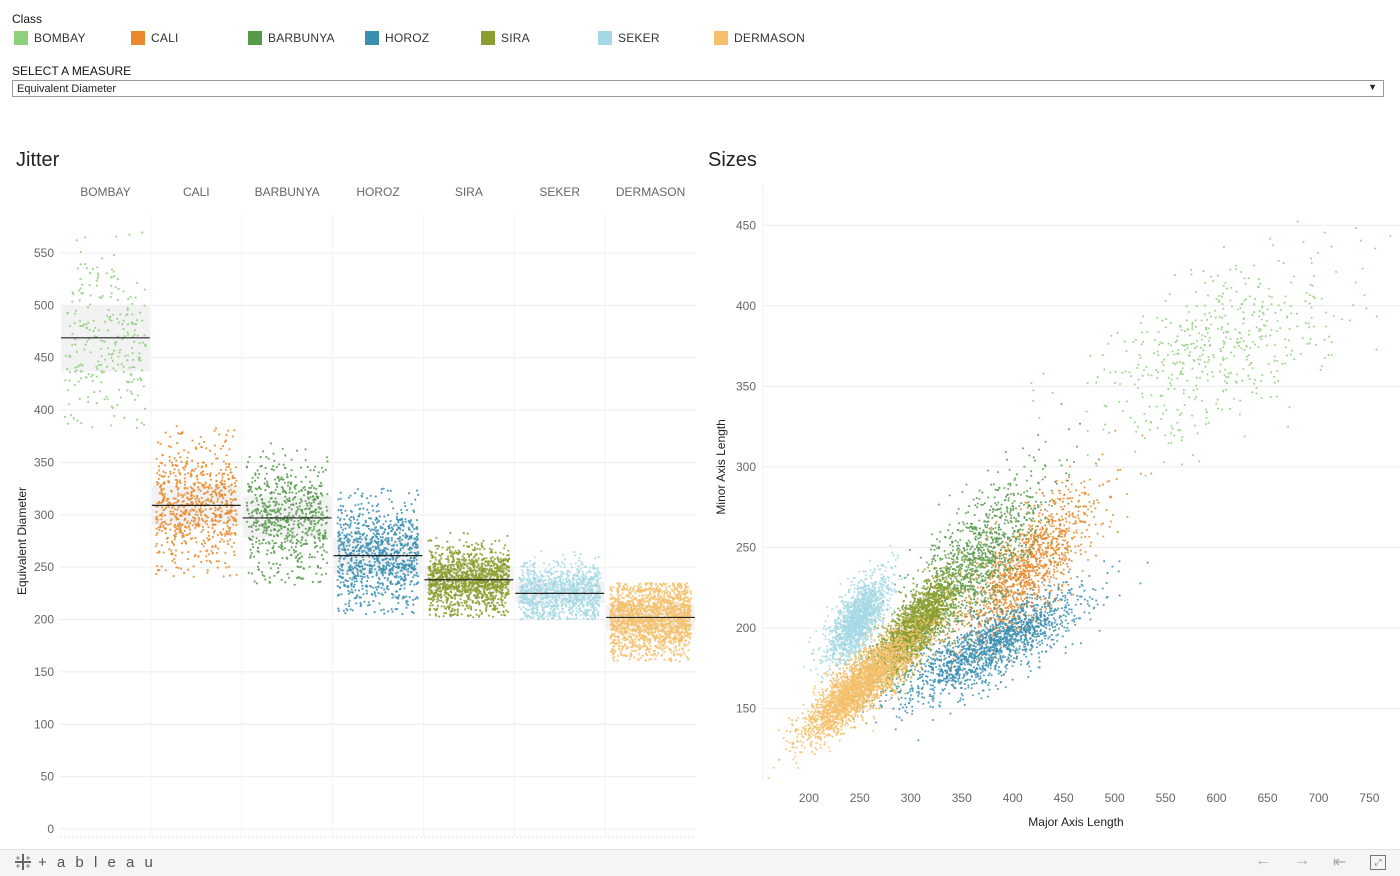 Image resolution: width=1400 pixels, height=876 pixels. I want to click on legend-item-barbunya: BARBUNYA, so click(291, 38).